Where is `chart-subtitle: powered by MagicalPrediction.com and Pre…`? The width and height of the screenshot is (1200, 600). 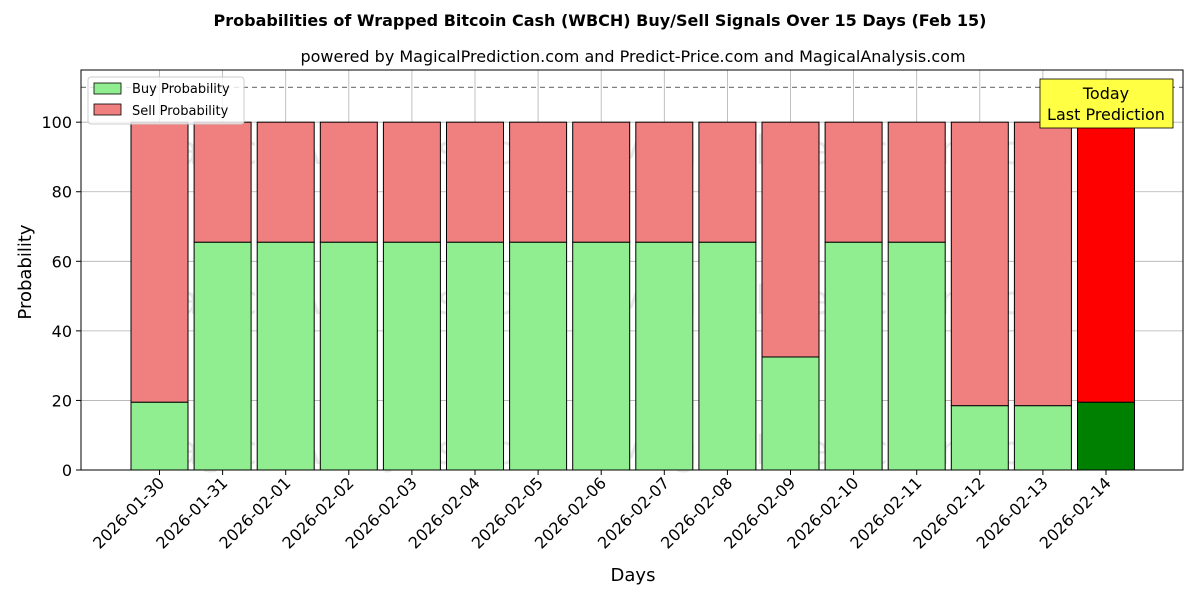 chart-subtitle: powered by MagicalPrediction.com and Pre… is located at coordinates (632, 56).